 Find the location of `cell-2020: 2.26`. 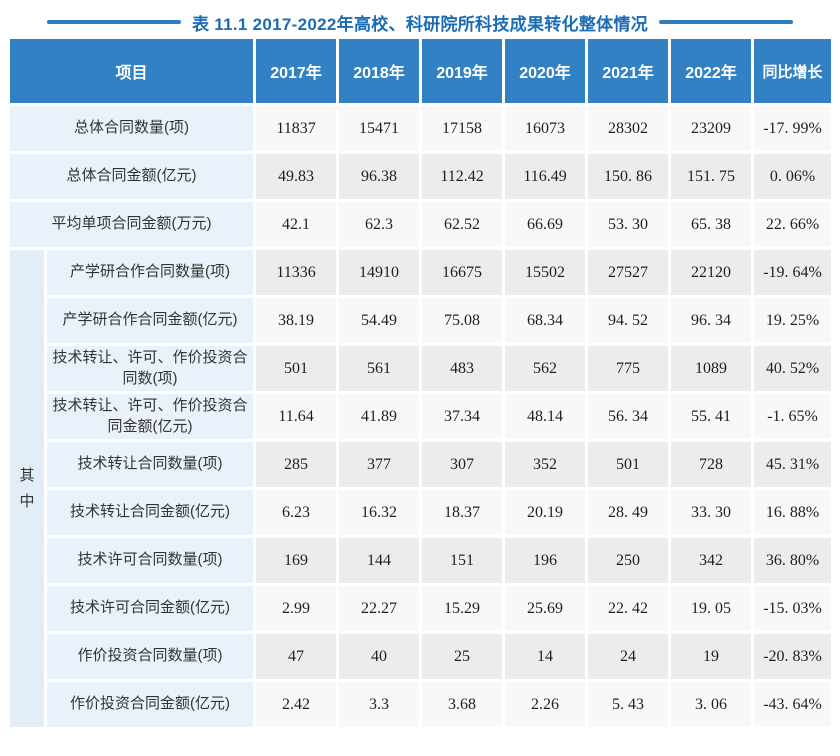

cell-2020: 2.26 is located at coordinates (545, 704).